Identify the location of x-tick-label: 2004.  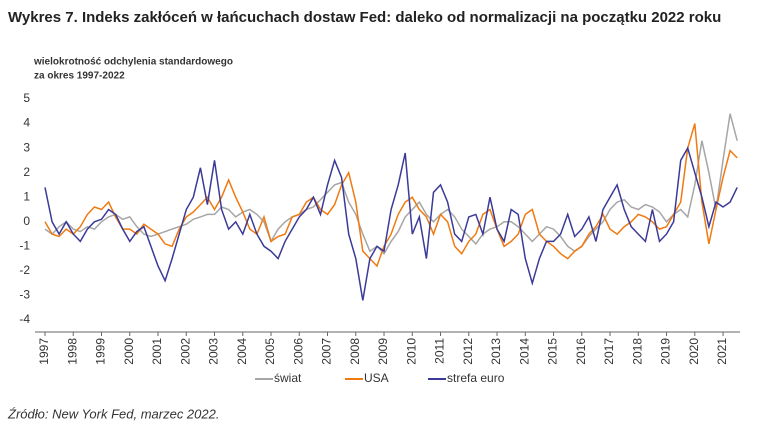
(242, 351).